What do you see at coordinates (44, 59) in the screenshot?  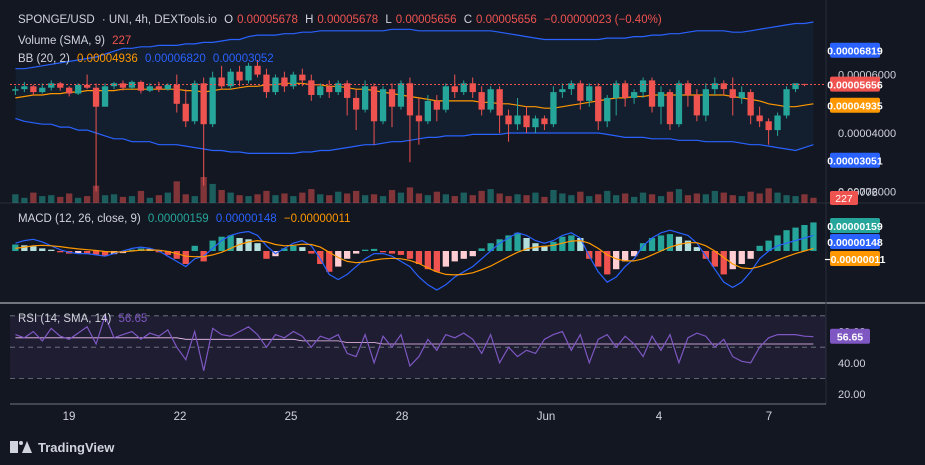 I see `bb-legend-name: BB (20, 2)` at bounding box center [44, 59].